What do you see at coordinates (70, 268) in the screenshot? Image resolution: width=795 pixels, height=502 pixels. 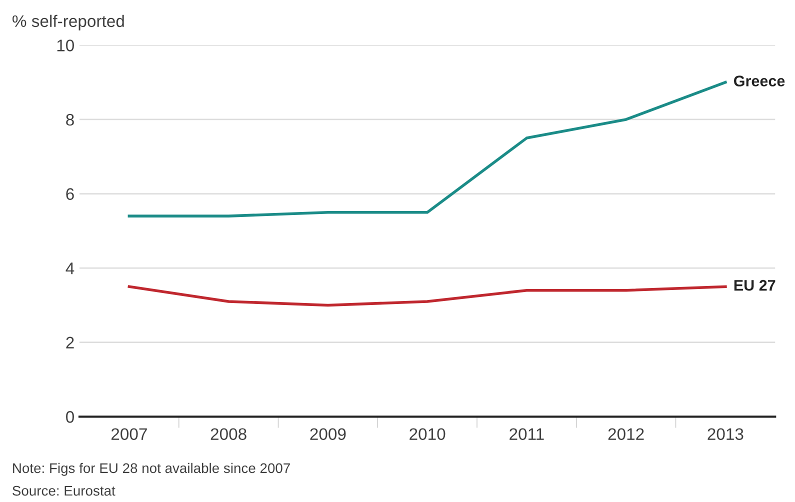 I see `y-tick-label: 4` at bounding box center [70, 268].